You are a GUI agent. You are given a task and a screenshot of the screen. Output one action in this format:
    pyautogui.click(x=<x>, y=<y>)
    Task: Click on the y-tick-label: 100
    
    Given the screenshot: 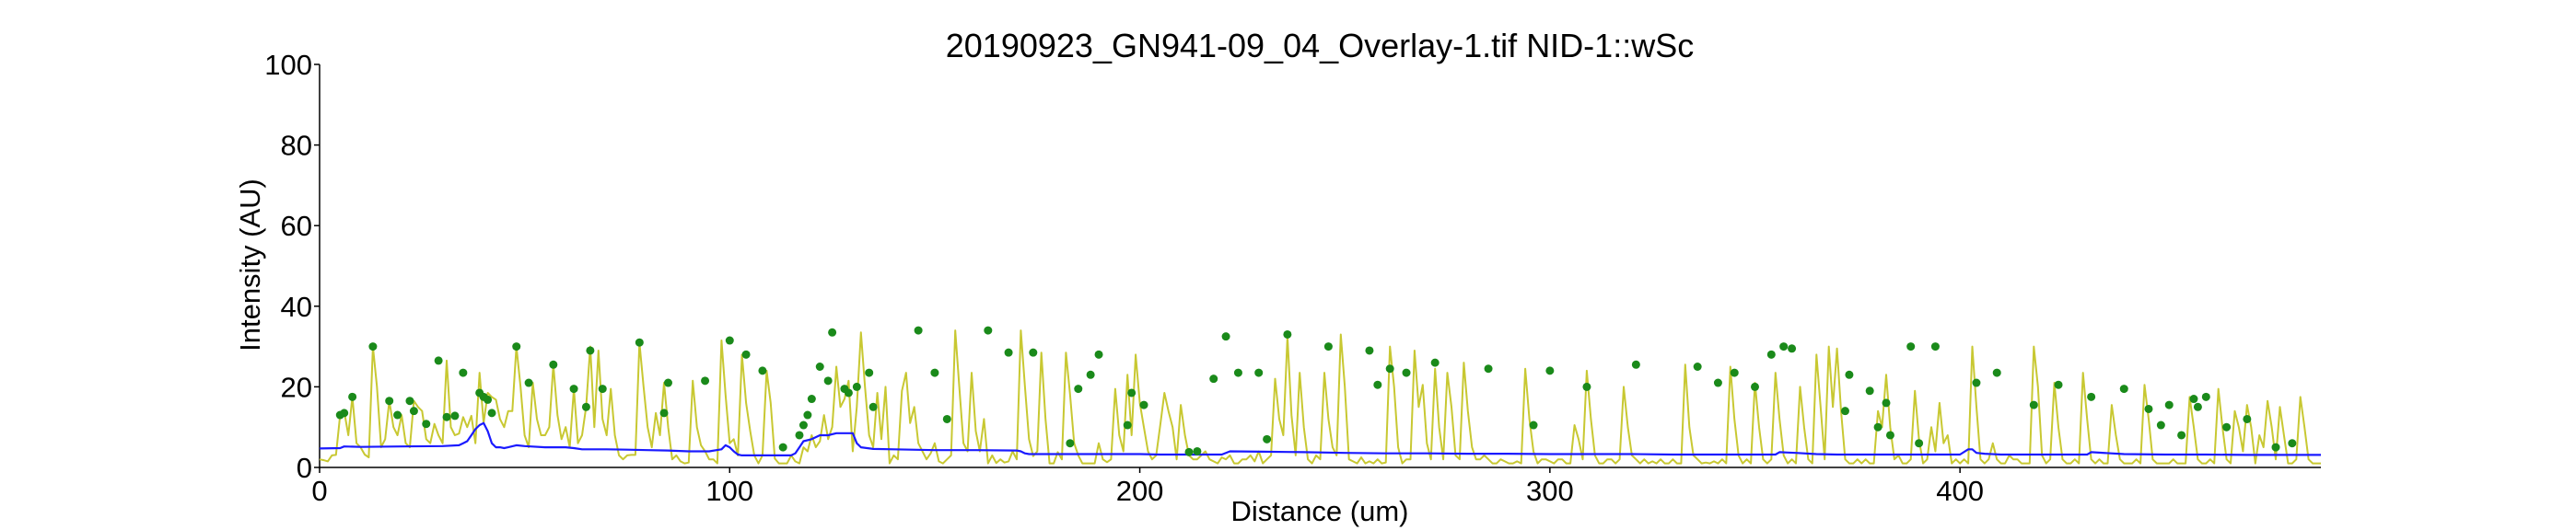 What is the action you would take?
    pyautogui.click(x=288, y=65)
    